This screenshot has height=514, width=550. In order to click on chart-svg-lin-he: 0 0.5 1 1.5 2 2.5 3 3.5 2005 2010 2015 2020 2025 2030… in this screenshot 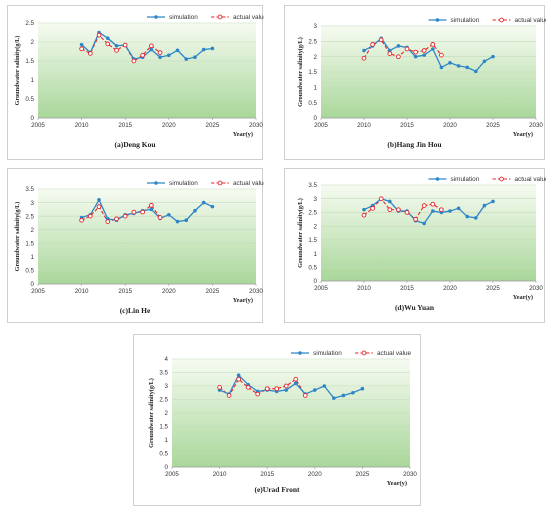, I will do `click(139, 242)`.